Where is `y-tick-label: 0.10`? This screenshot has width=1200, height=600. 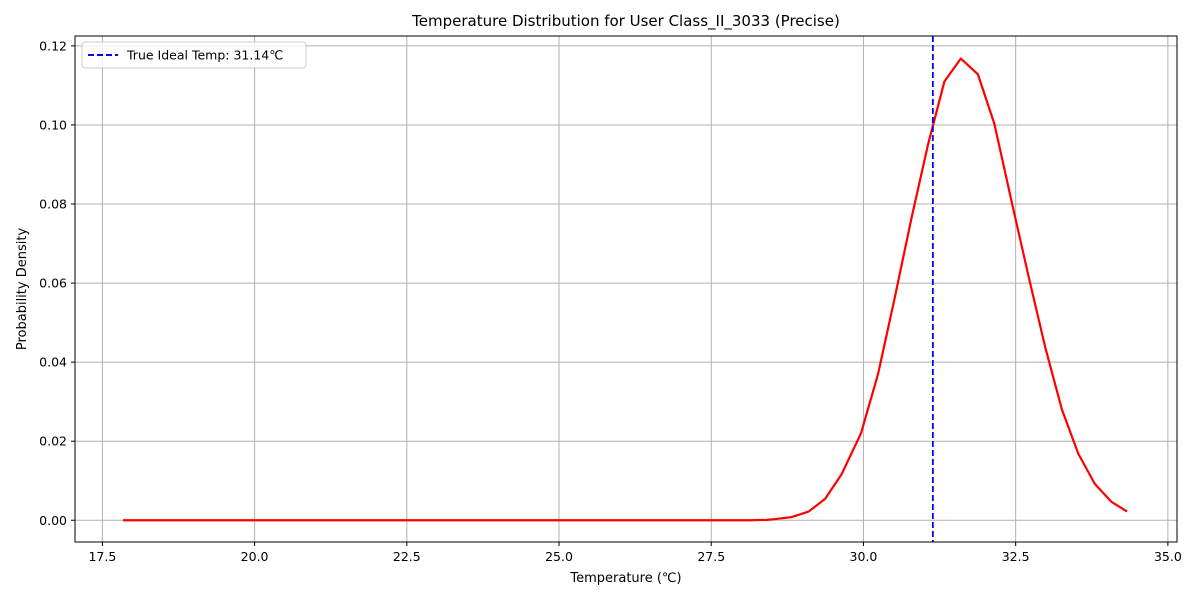
y-tick-label: 0.10 is located at coordinates (53, 124).